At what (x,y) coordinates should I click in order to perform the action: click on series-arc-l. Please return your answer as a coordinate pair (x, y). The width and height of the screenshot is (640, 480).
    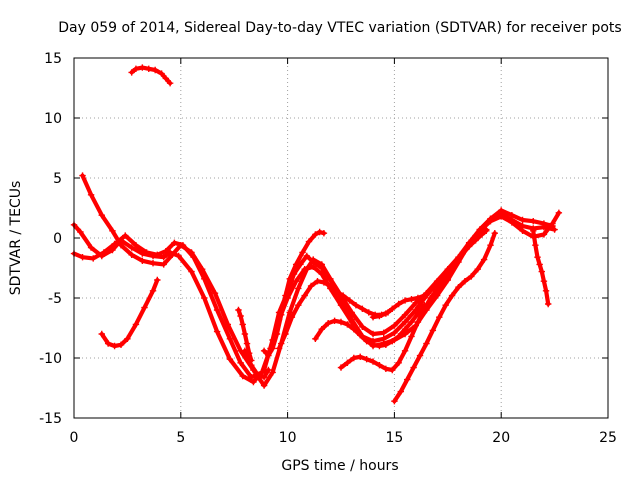
    Looking at the image, I should click on (429, 274).